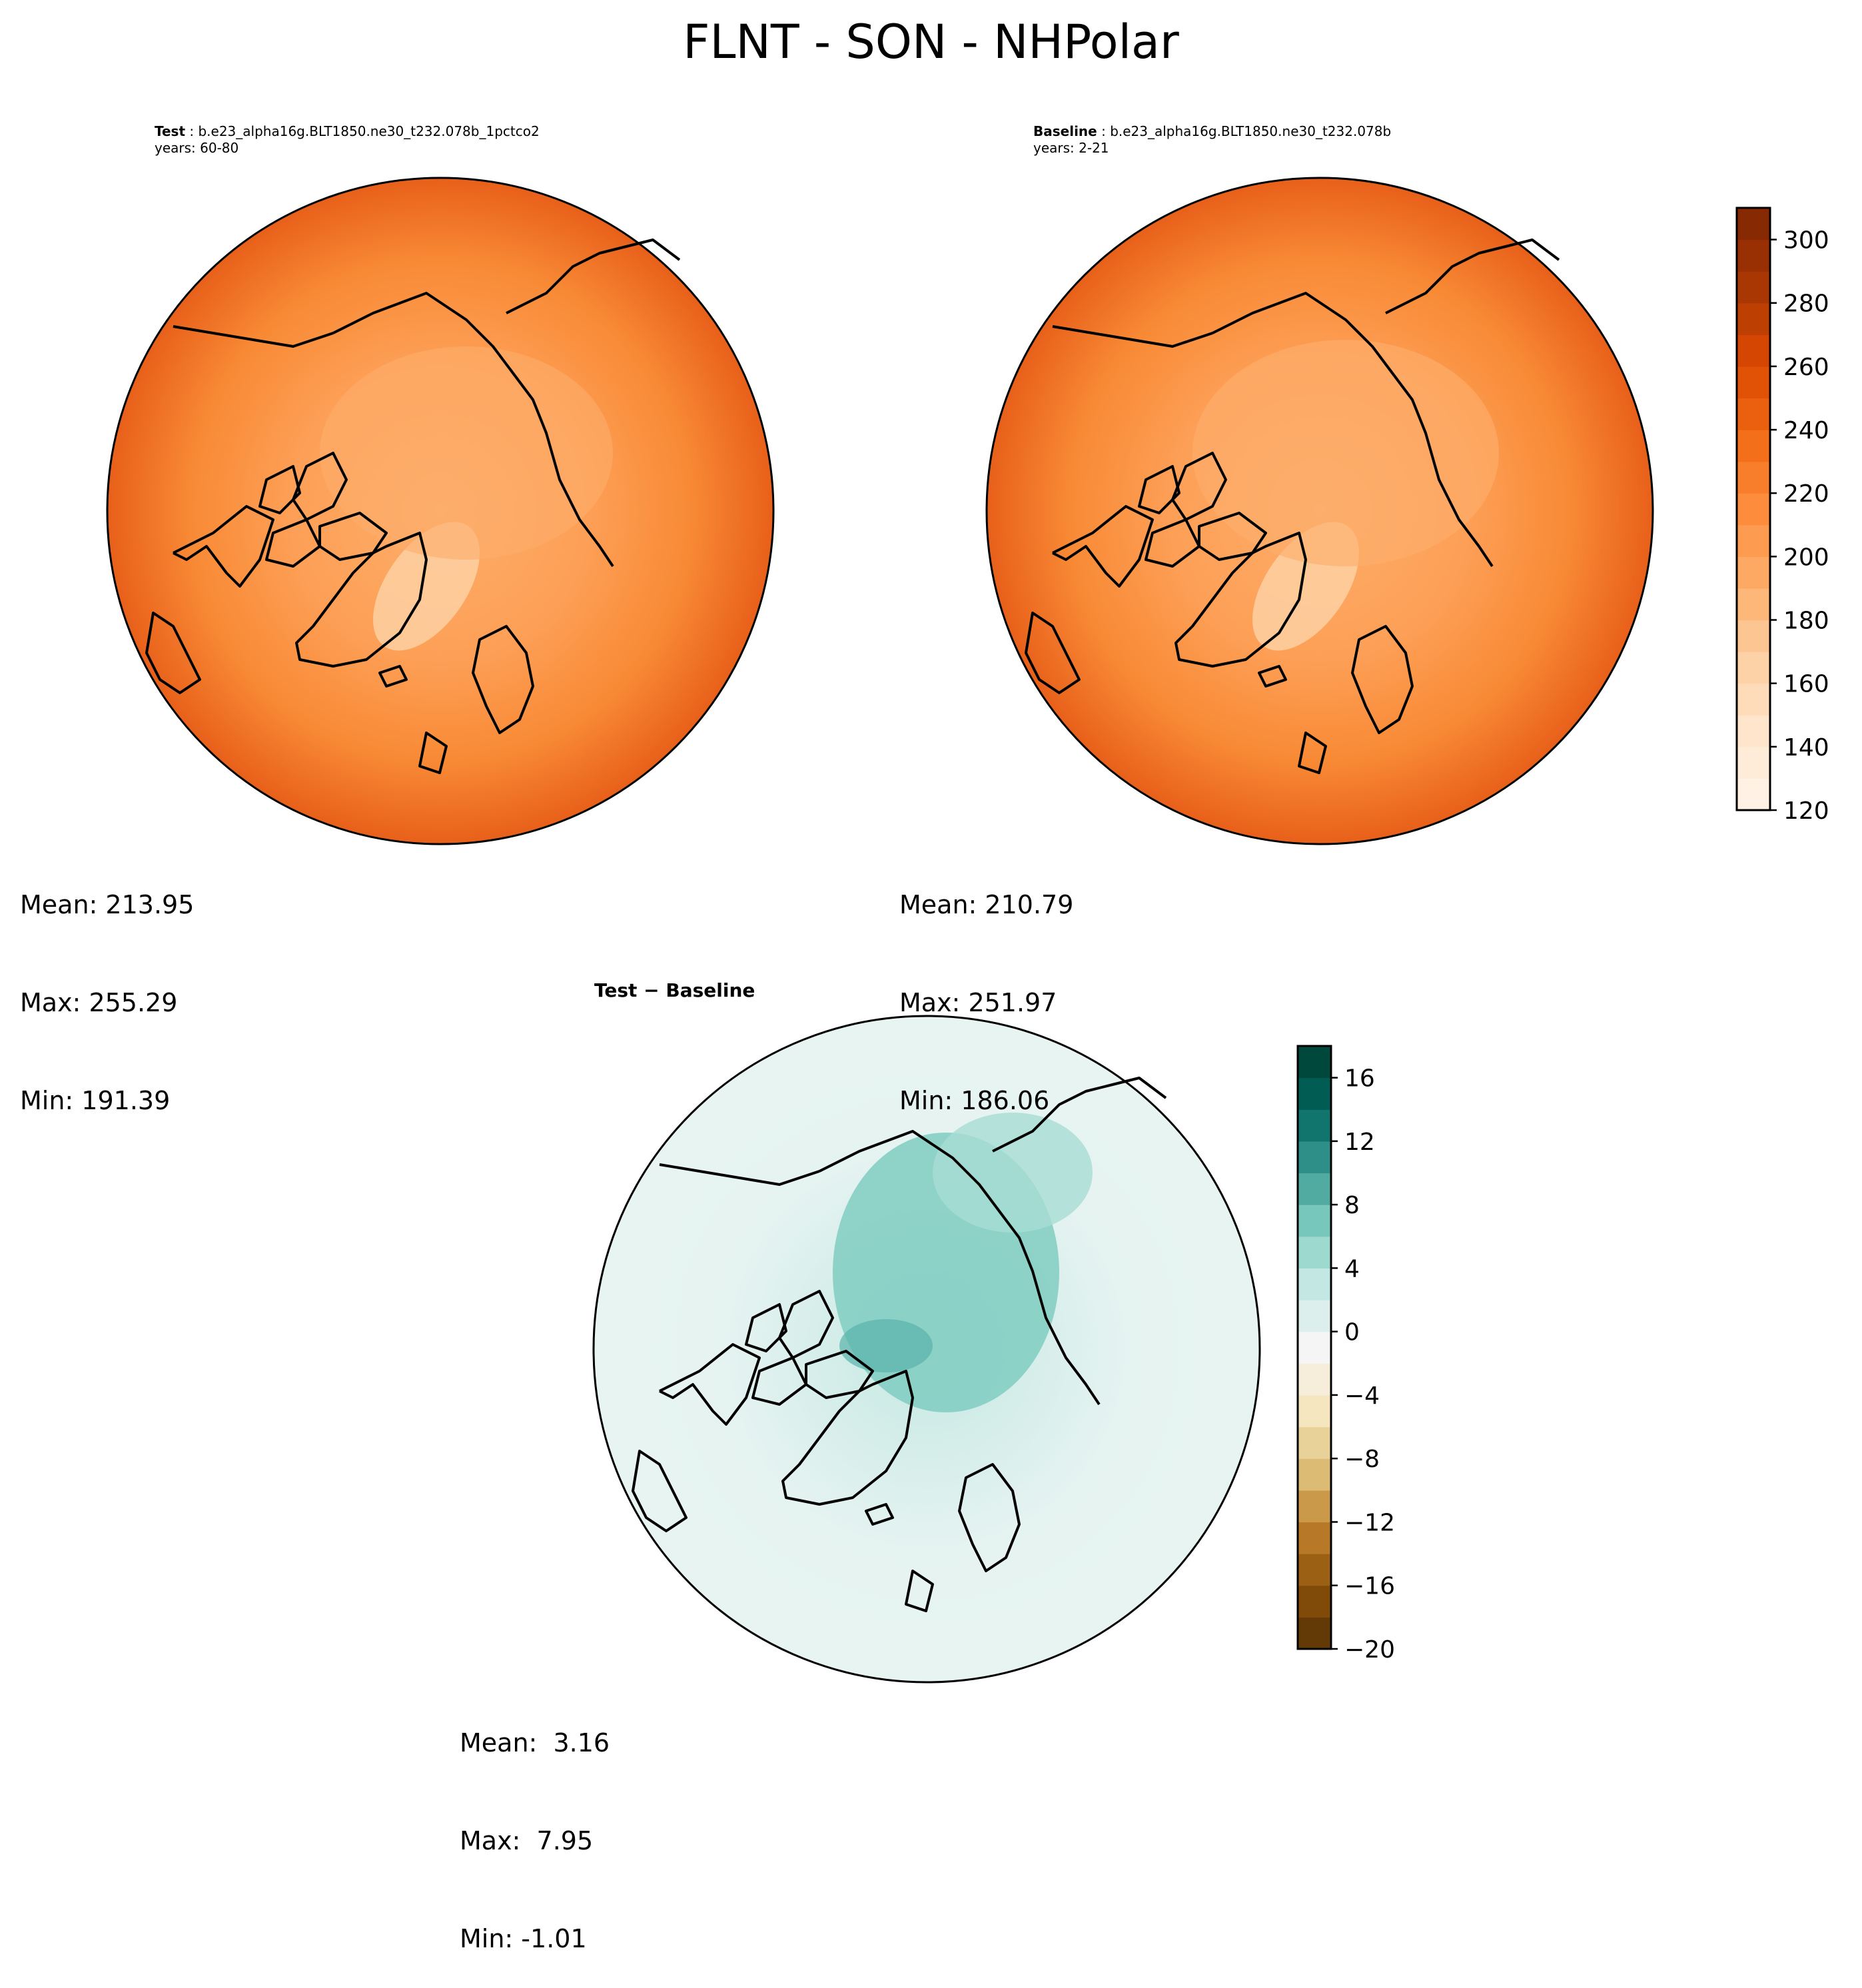 The width and height of the screenshot is (1862, 1988). Describe the element at coordinates (1362, 1459) in the screenshot. I see `diff-colorbar-tick-label: −8` at that location.